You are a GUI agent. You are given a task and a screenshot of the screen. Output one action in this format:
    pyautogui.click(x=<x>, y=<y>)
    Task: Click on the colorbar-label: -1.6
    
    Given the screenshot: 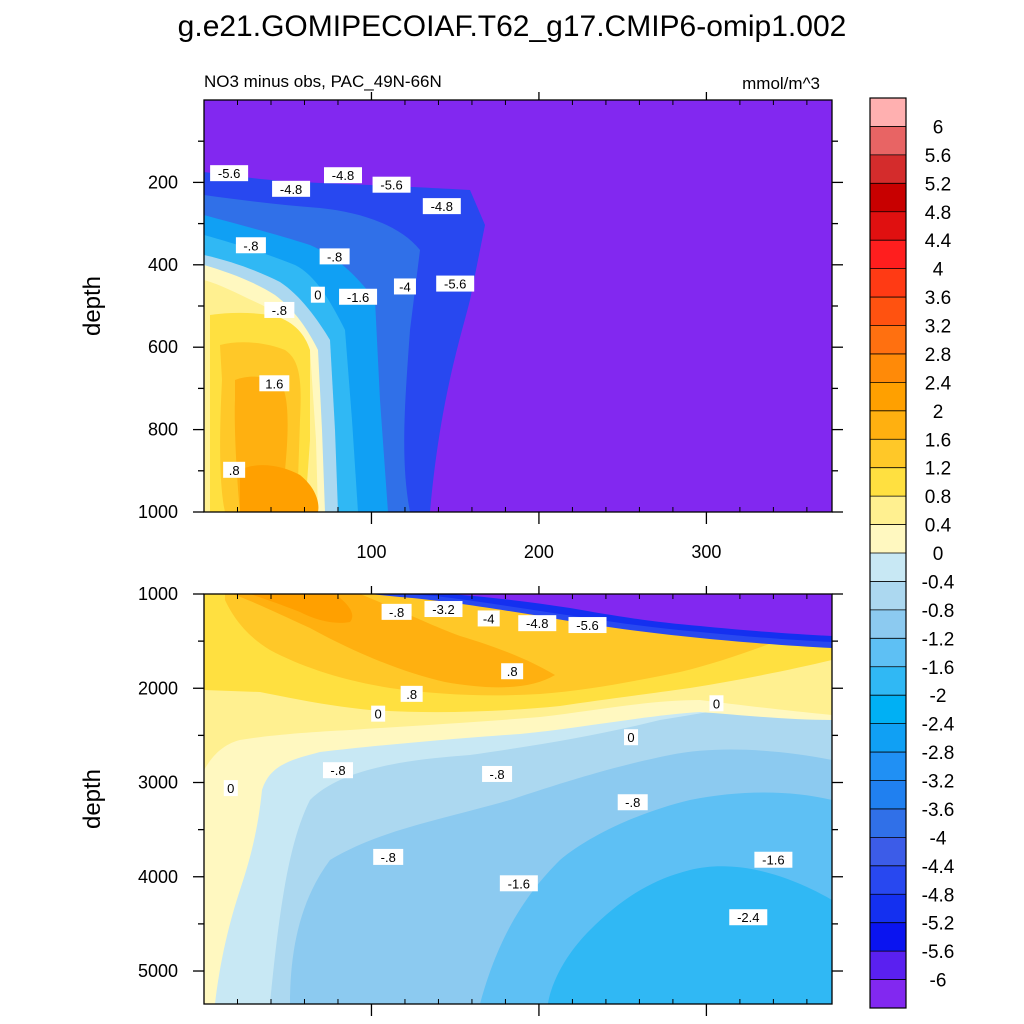 What is the action you would take?
    pyautogui.click(x=938, y=668)
    